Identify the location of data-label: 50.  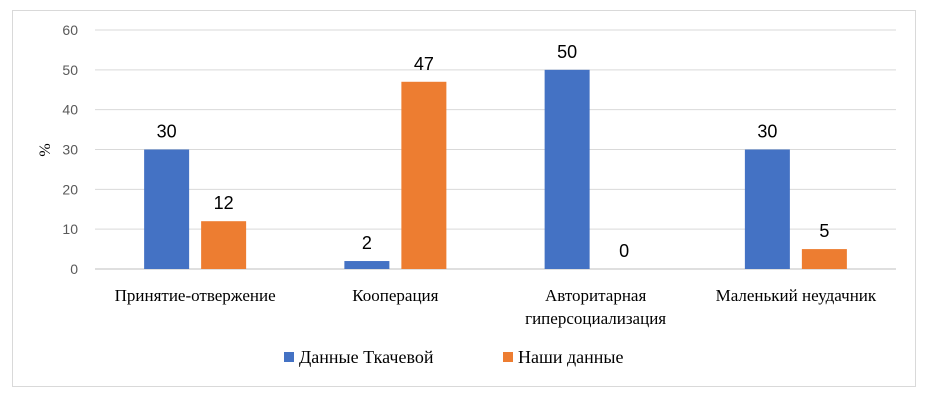
(567, 52).